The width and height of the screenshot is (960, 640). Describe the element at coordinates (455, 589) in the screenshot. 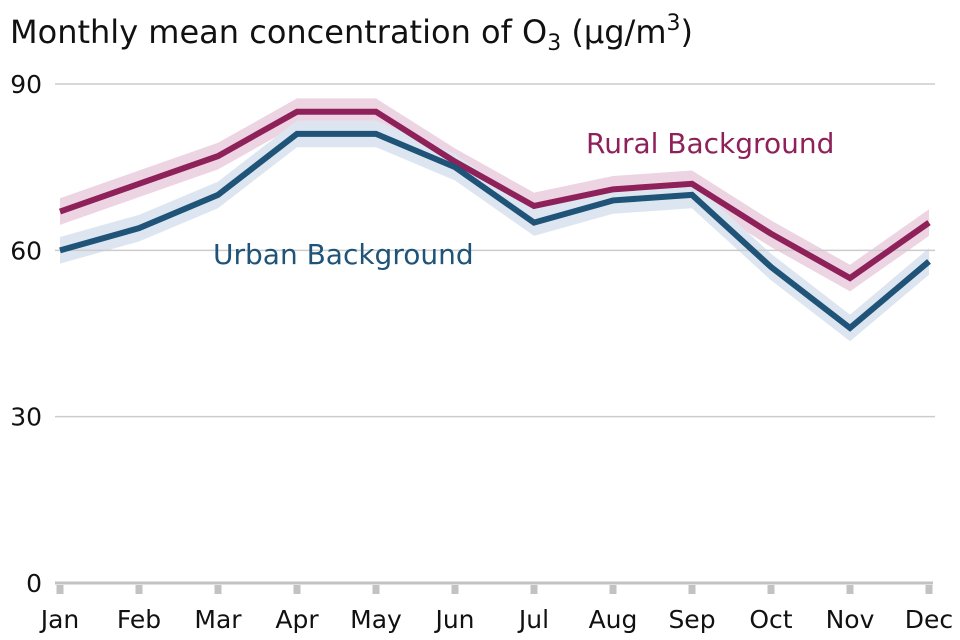

I see `x-tick-jun` at that location.